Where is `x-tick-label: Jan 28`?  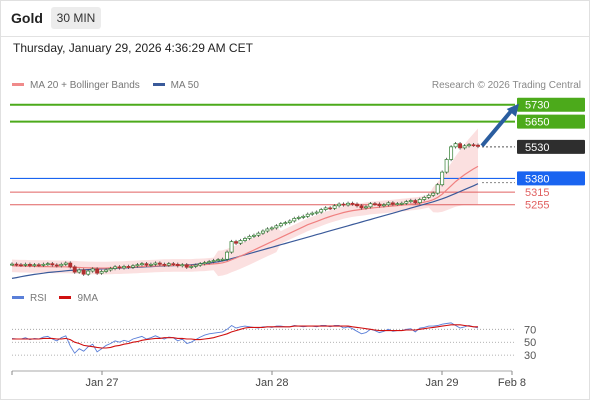 x-tick-label: Jan 28 is located at coordinates (271, 383).